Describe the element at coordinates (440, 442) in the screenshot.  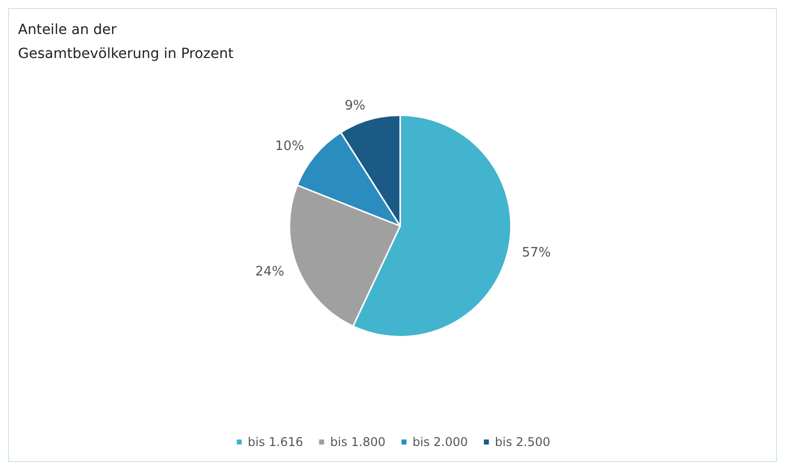
I see `legend-label: bis 2.000` at that location.